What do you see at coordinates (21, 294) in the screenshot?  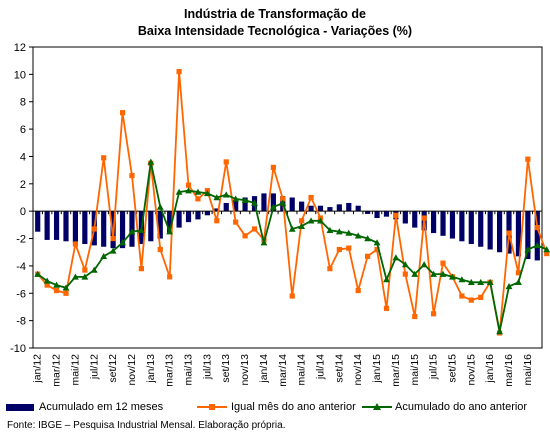 I see `y-tick-label: -6` at bounding box center [21, 294].